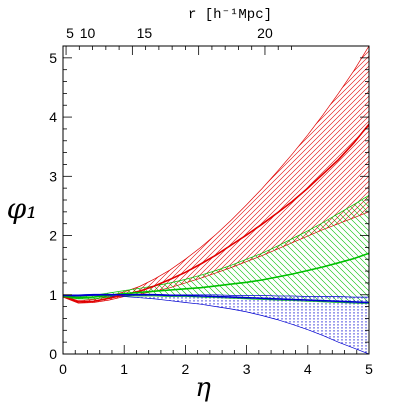 The image size is (403, 403). What do you see at coordinates (88, 33) in the screenshot?
I see `top-tick-label: 10` at bounding box center [88, 33].